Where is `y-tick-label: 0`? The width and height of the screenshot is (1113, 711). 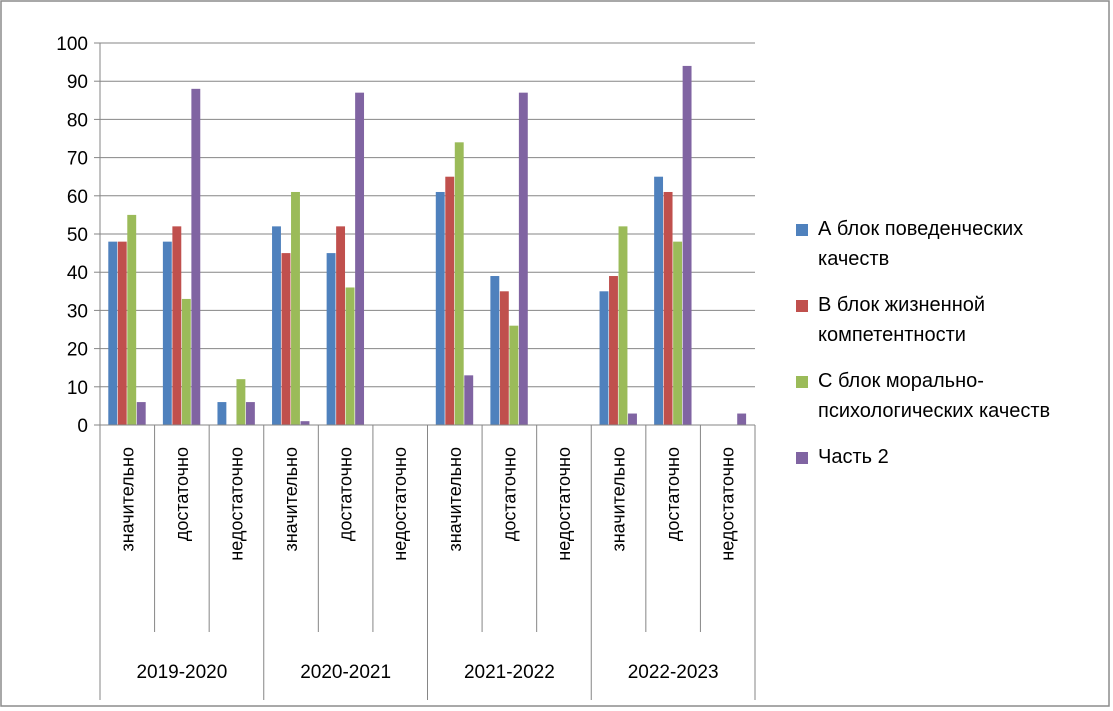
y-tick-label: 0 is located at coordinates (82, 426).